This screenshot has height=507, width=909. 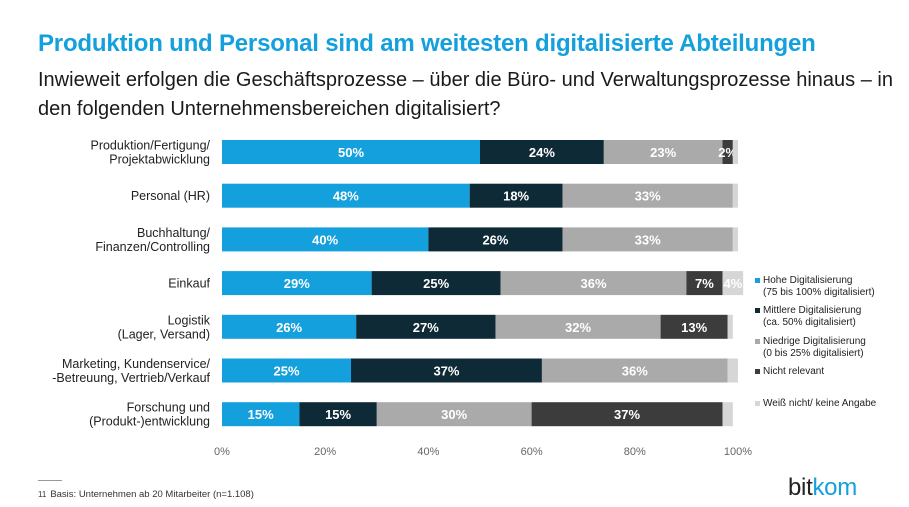 I want to click on value-label: 23%, so click(x=663, y=152).